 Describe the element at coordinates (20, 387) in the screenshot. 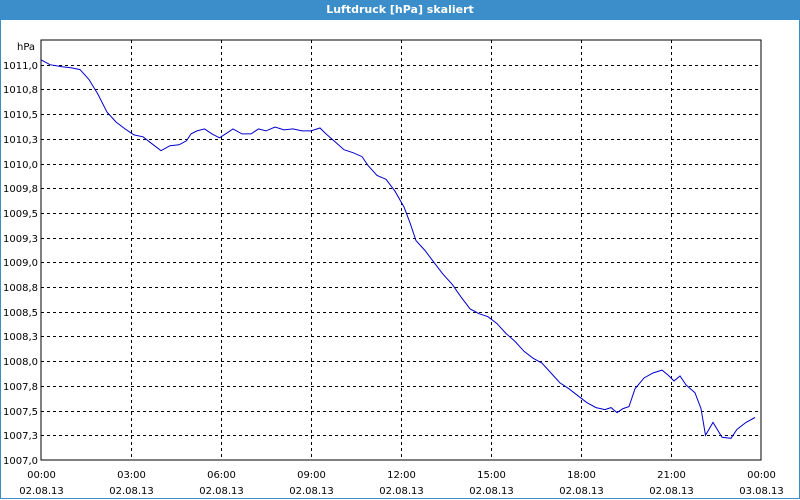

I see `y-tick-label: 1007,8` at that location.